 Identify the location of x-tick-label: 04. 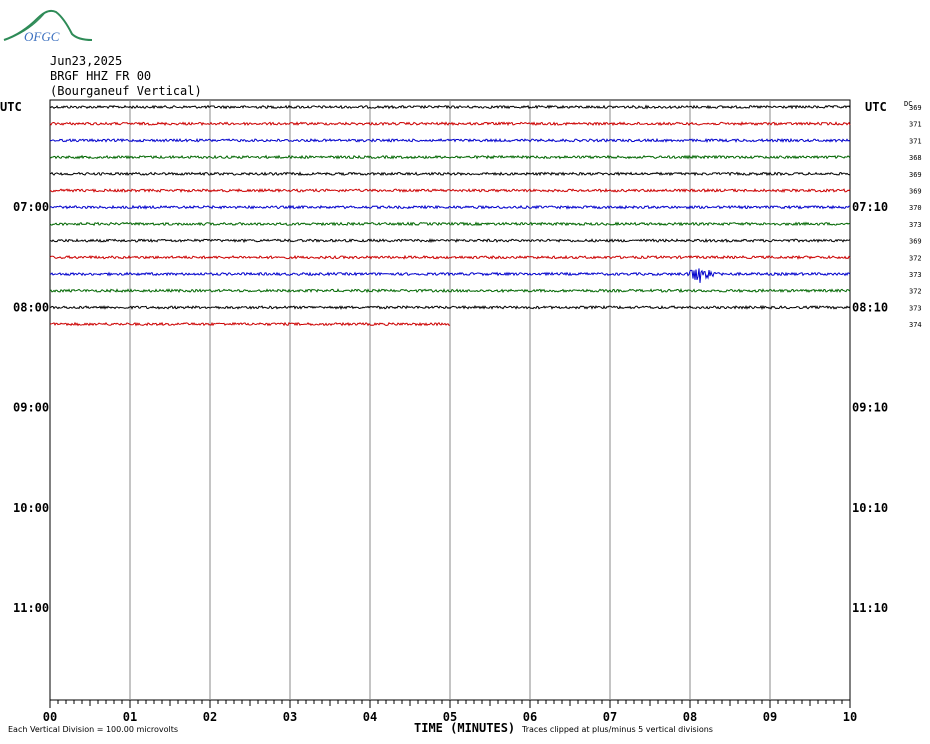
(370, 717).